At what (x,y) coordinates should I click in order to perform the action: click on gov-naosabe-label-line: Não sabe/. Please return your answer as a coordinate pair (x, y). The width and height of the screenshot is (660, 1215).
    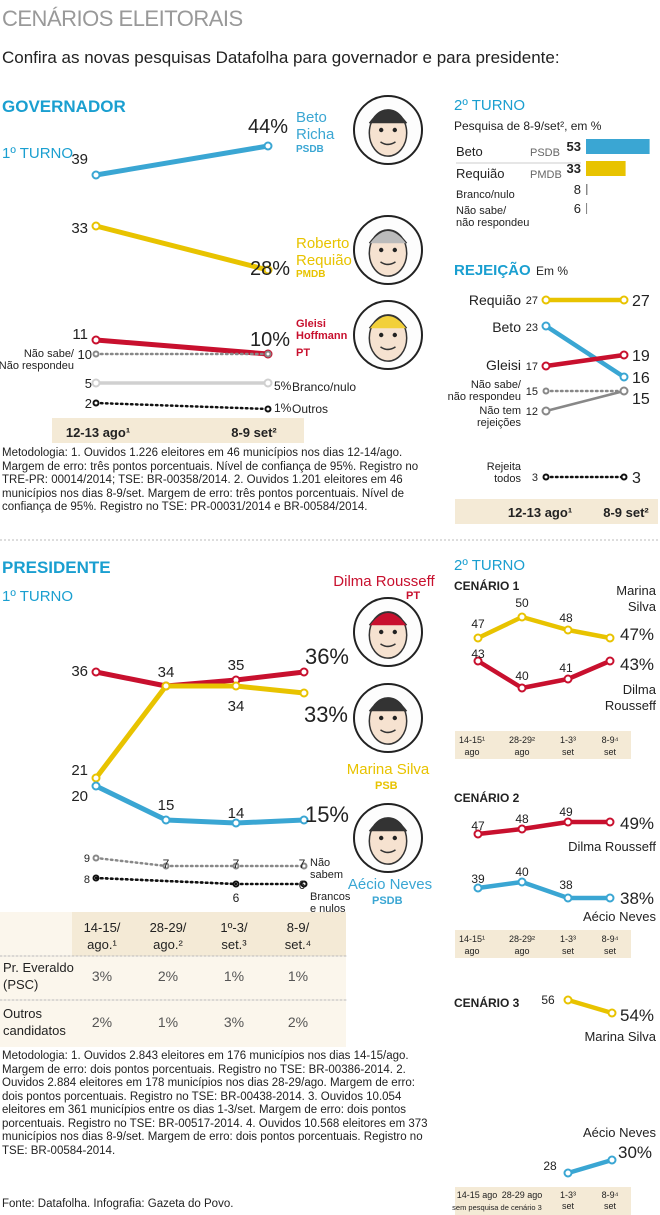
    Looking at the image, I should click on (49, 354).